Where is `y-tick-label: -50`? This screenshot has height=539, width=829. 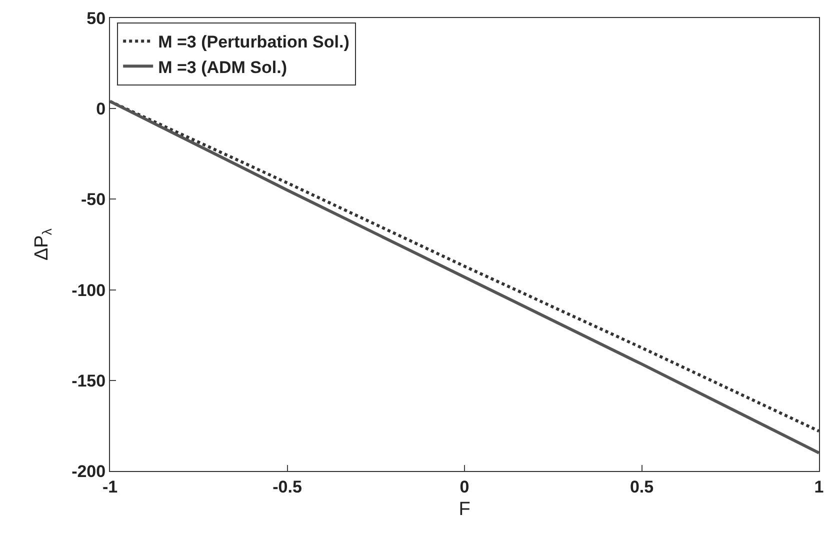 y-tick-label: -50 is located at coordinates (93, 200).